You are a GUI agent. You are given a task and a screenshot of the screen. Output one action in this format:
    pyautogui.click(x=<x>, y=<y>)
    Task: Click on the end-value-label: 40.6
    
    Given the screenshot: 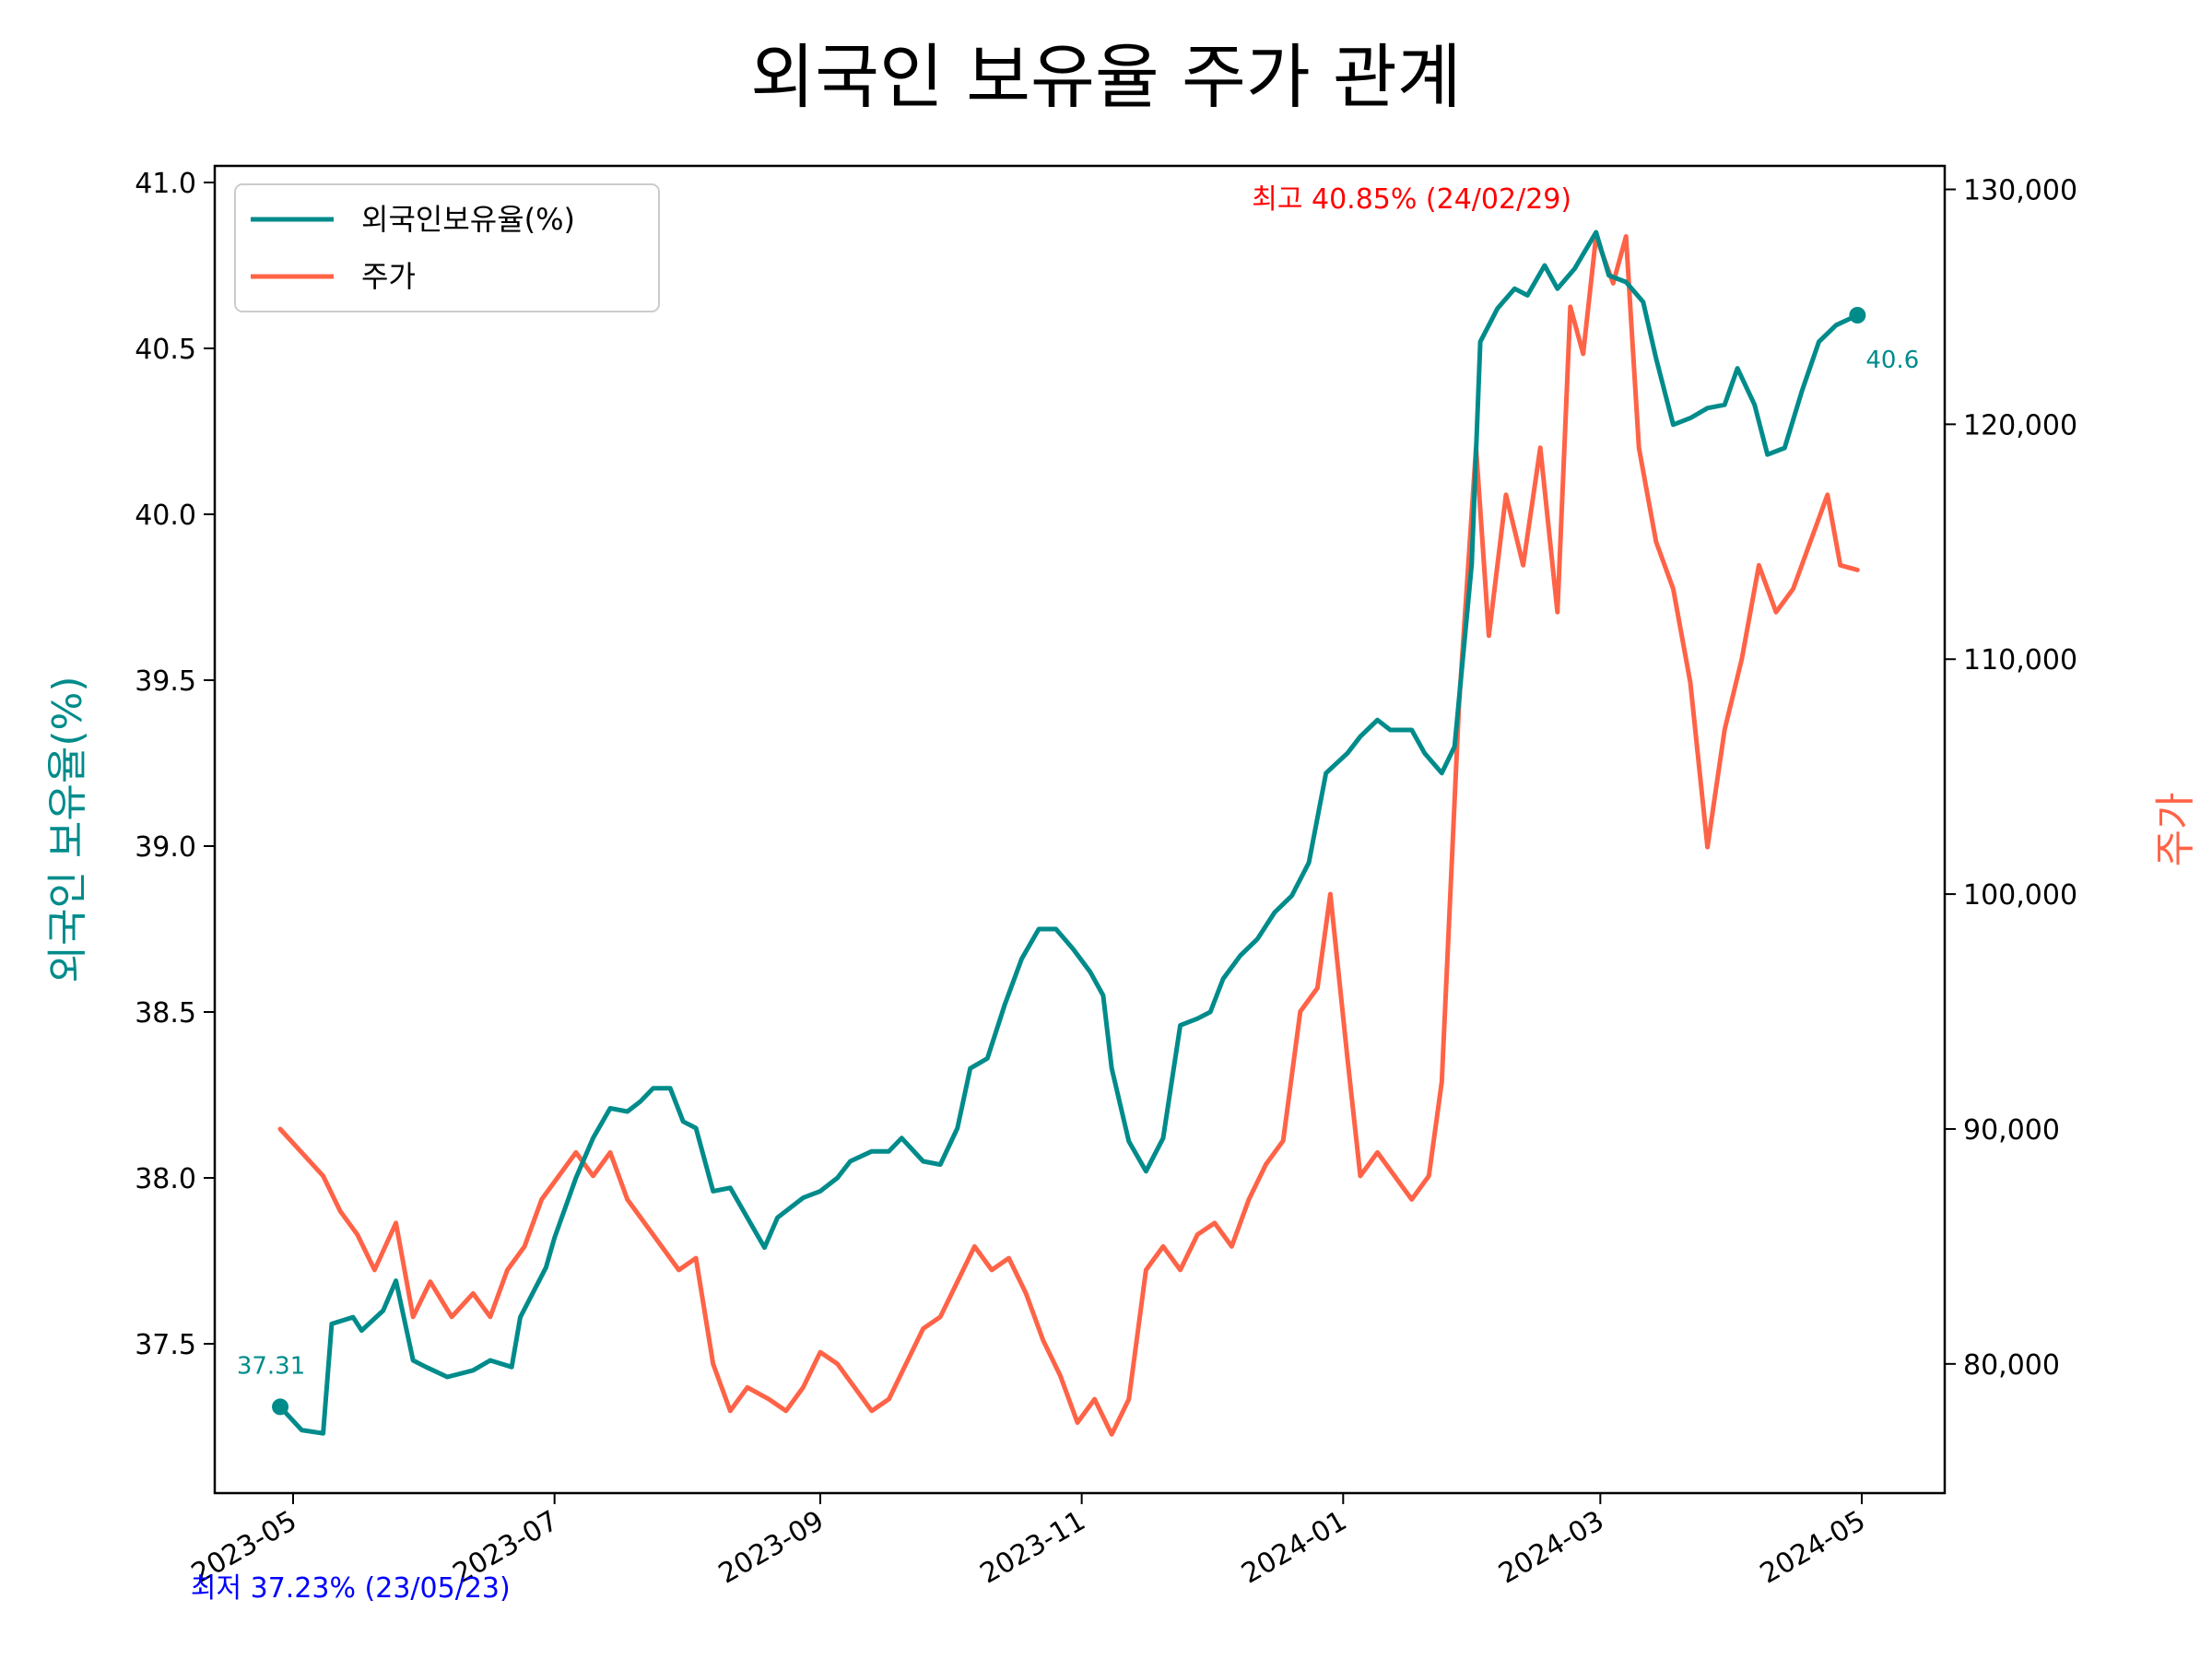 What is the action you would take?
    pyautogui.click(x=1892, y=360)
    